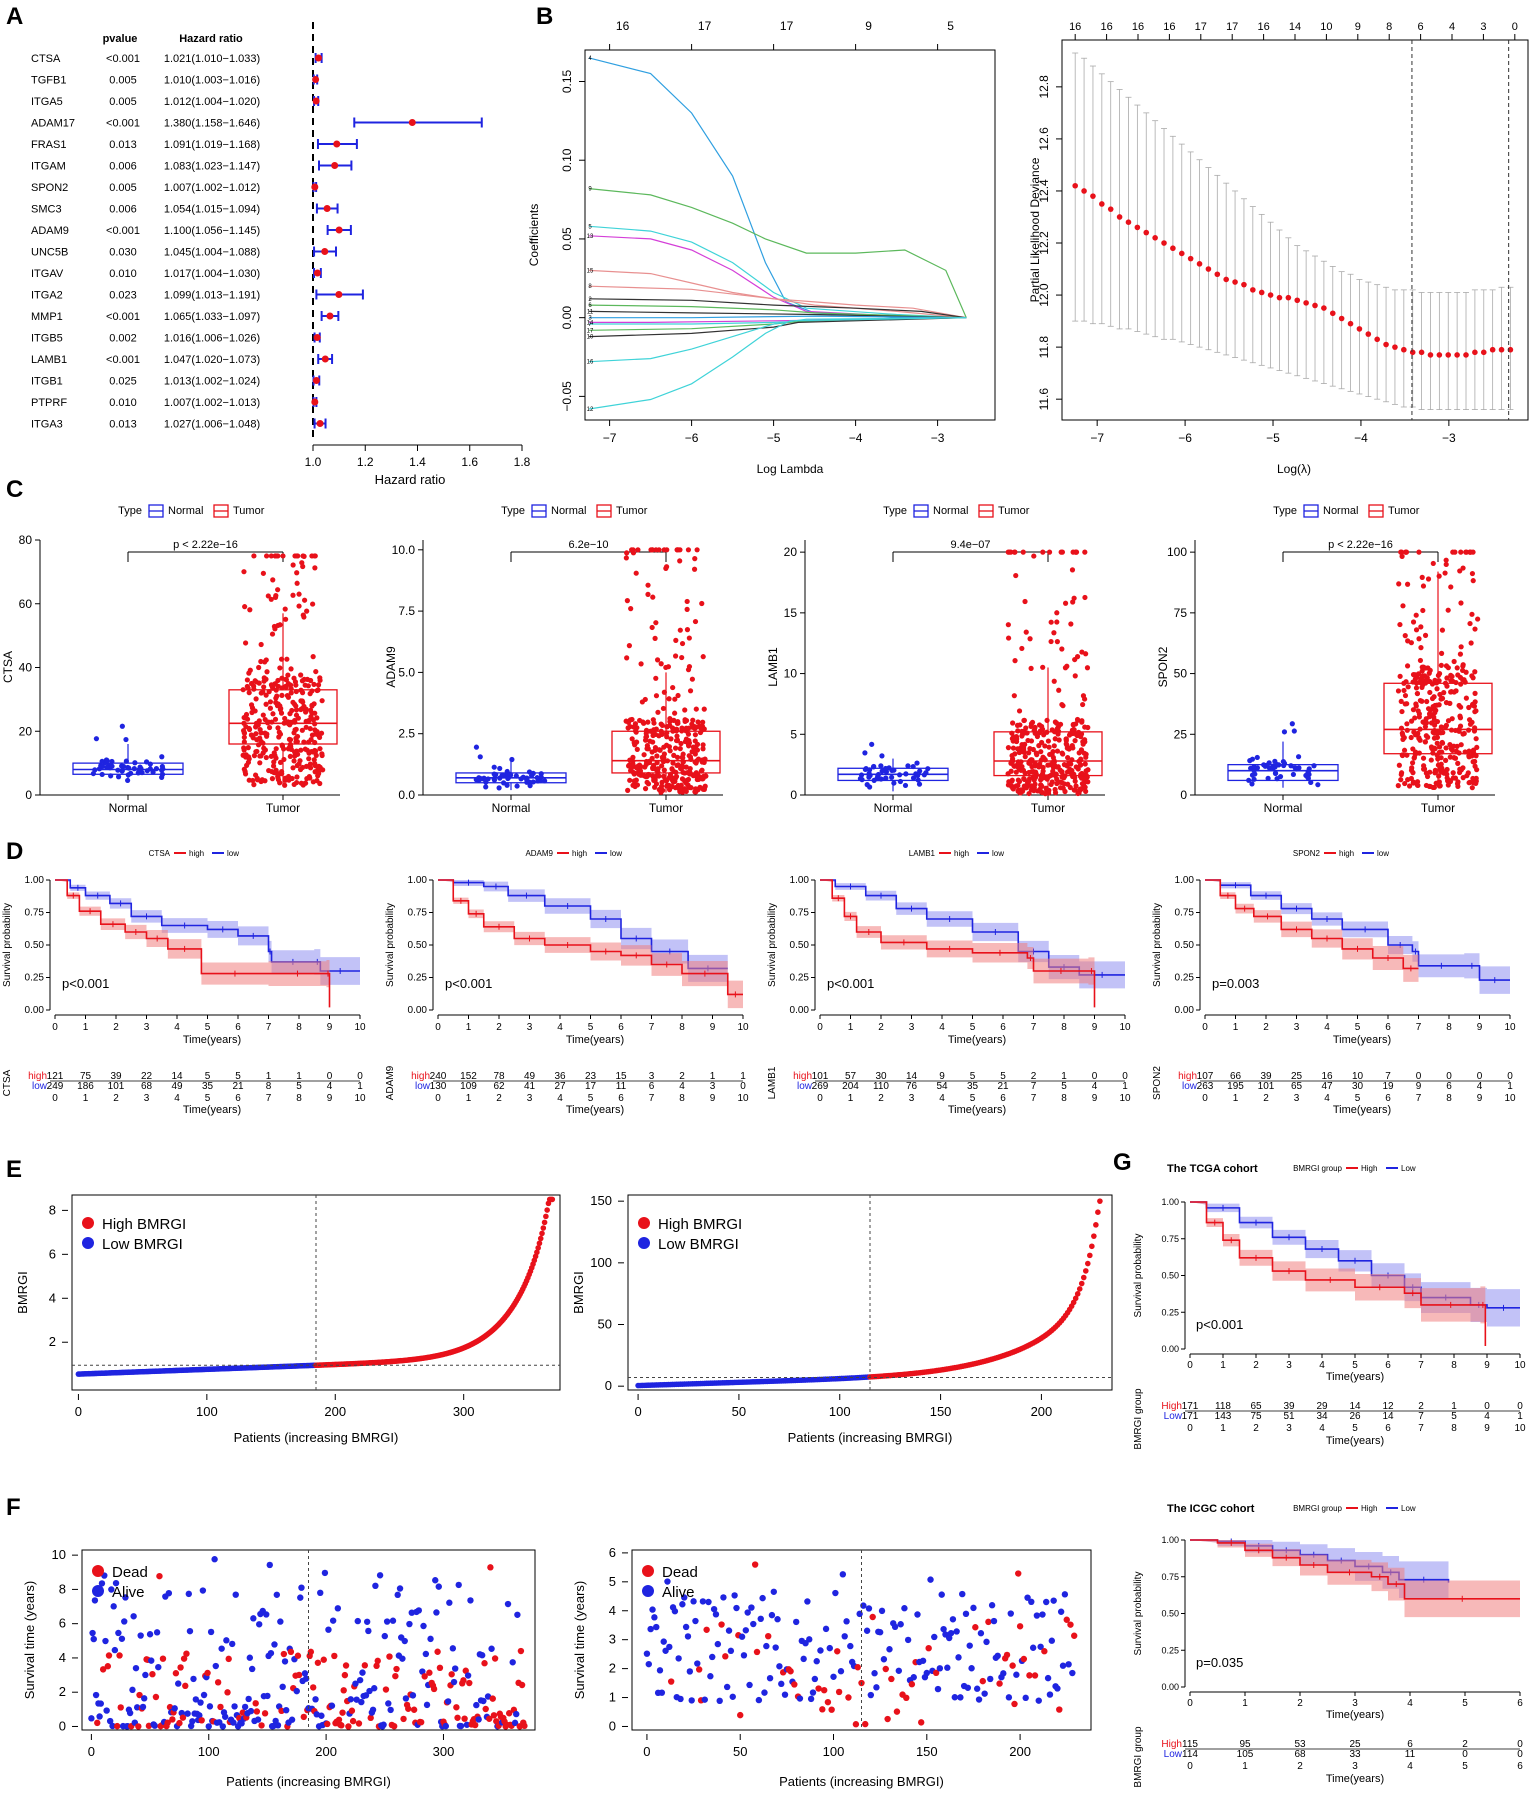 The image size is (1535, 1794). What do you see at coordinates (123, 231) in the screenshot?
I see `forest-pvalue: <0.001` at bounding box center [123, 231].